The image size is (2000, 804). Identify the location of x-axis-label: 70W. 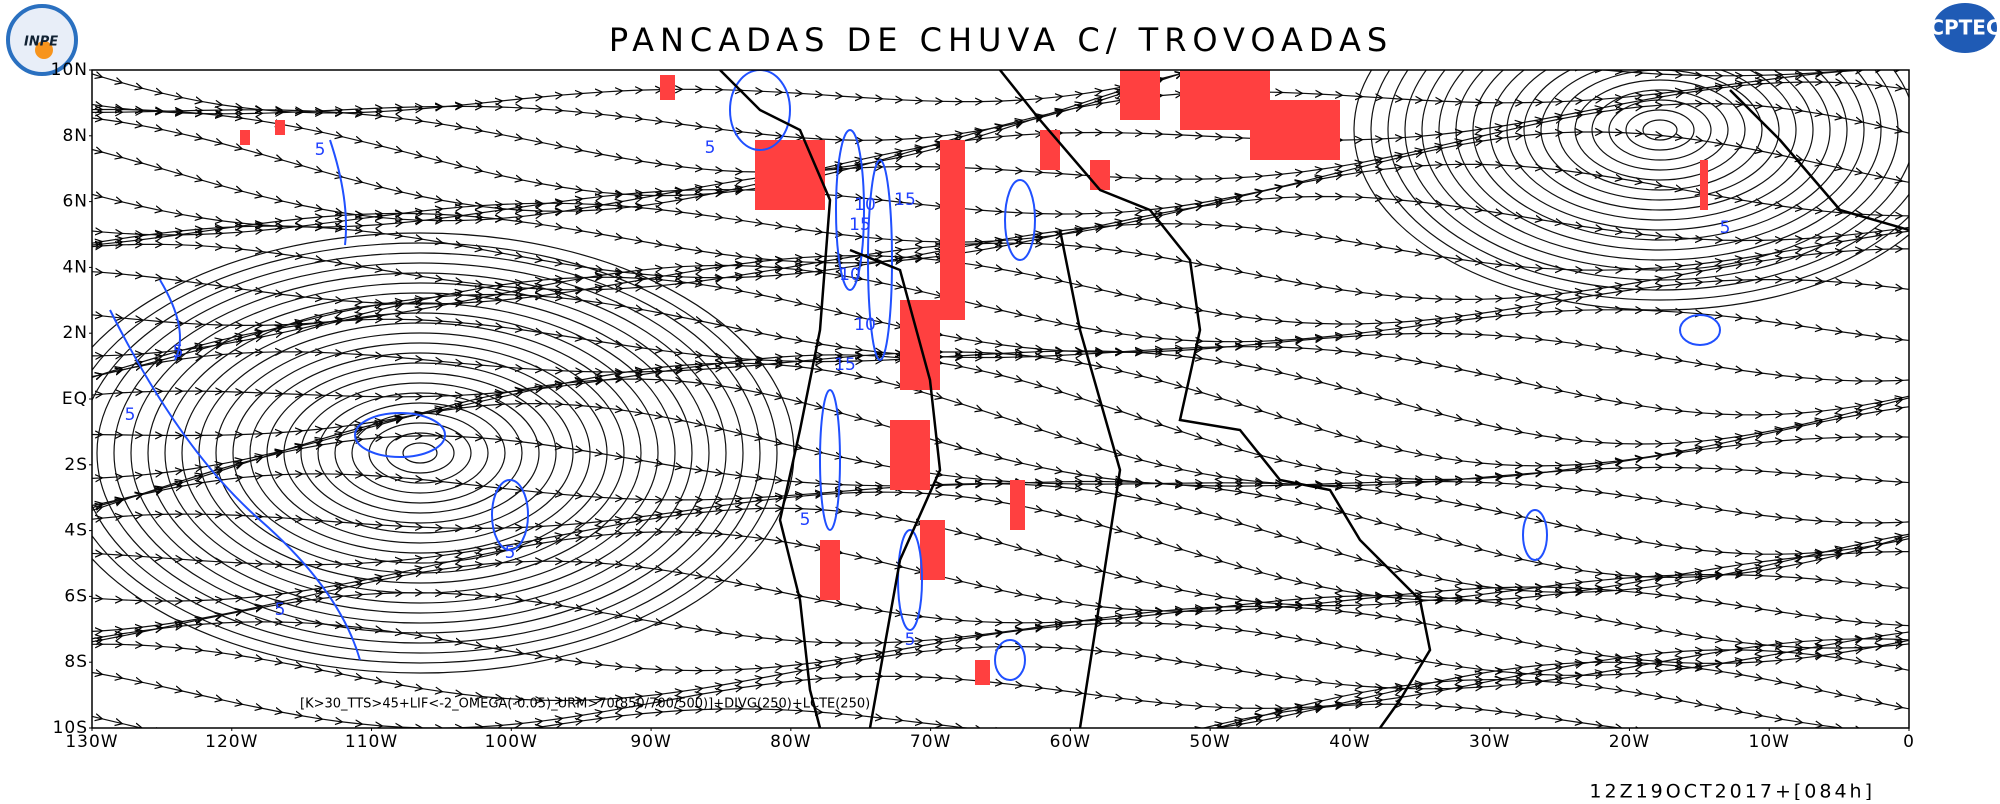
(930, 742).